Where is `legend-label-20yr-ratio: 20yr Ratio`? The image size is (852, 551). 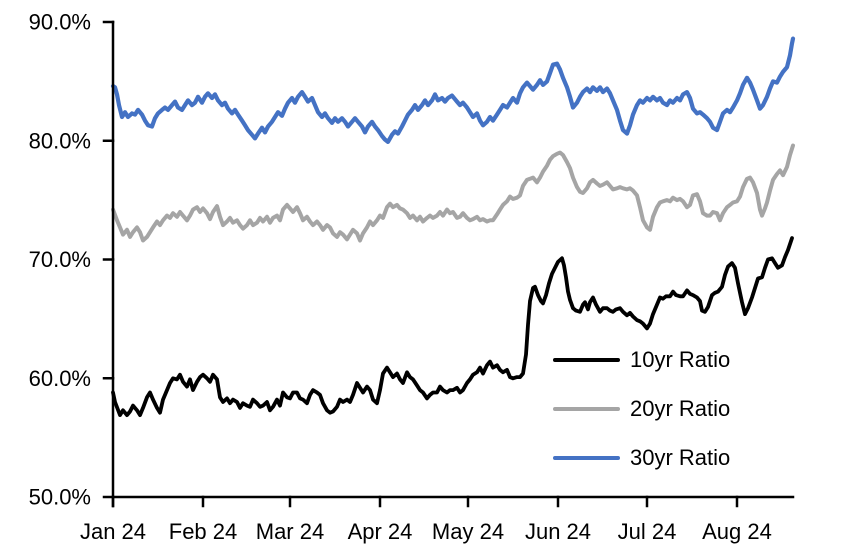 legend-label-20yr-ratio: 20yr Ratio is located at coordinates (680, 408).